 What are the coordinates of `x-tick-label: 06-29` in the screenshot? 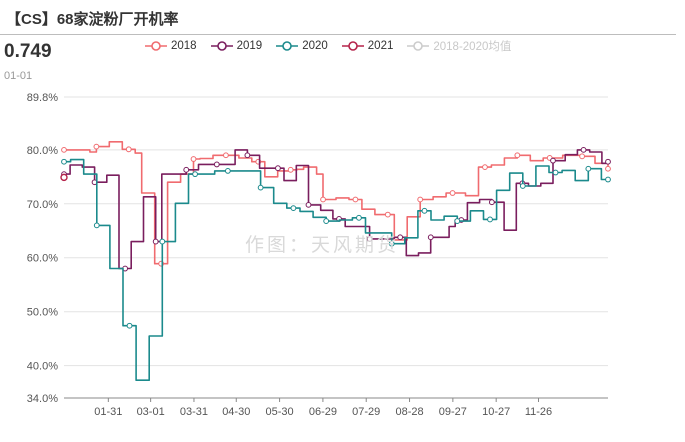 It's located at (323, 412).